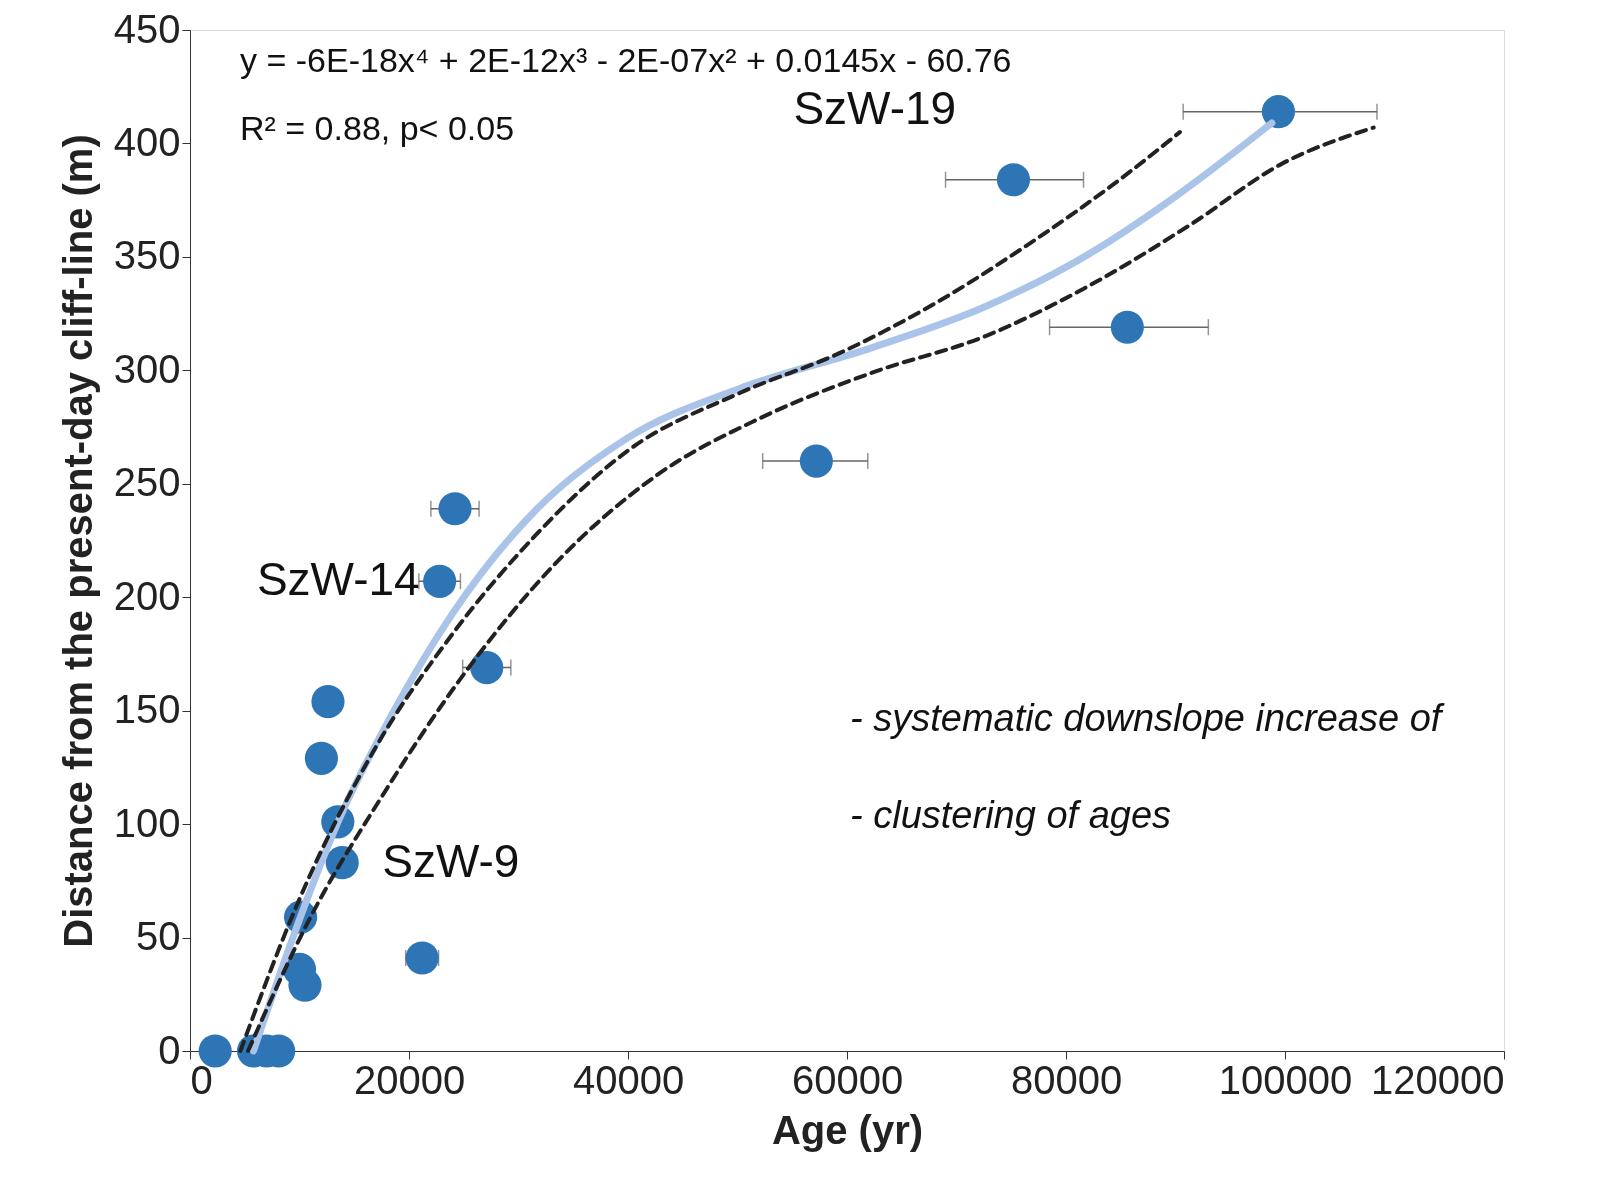  I want to click on y-tick-label: 400, so click(147, 141).